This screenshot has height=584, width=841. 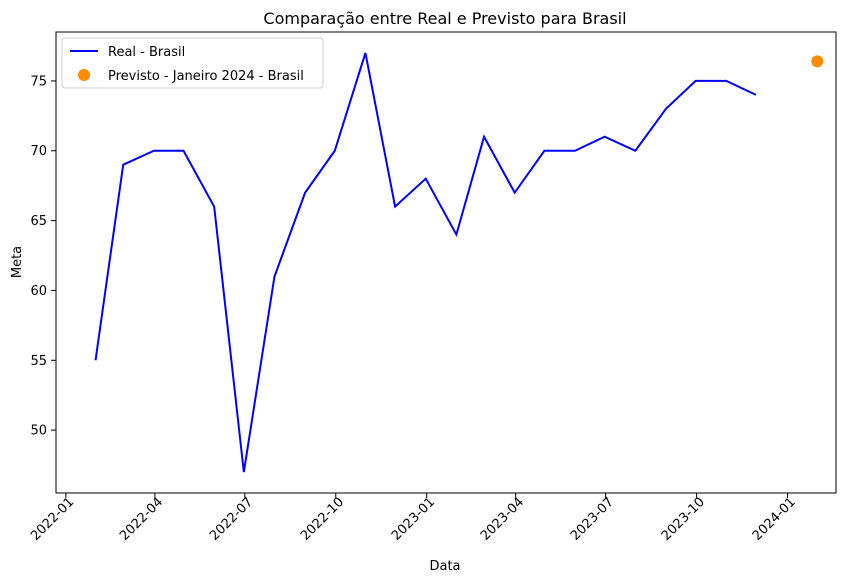 What do you see at coordinates (84, 75) in the screenshot?
I see `legend-marker-previsto` at bounding box center [84, 75].